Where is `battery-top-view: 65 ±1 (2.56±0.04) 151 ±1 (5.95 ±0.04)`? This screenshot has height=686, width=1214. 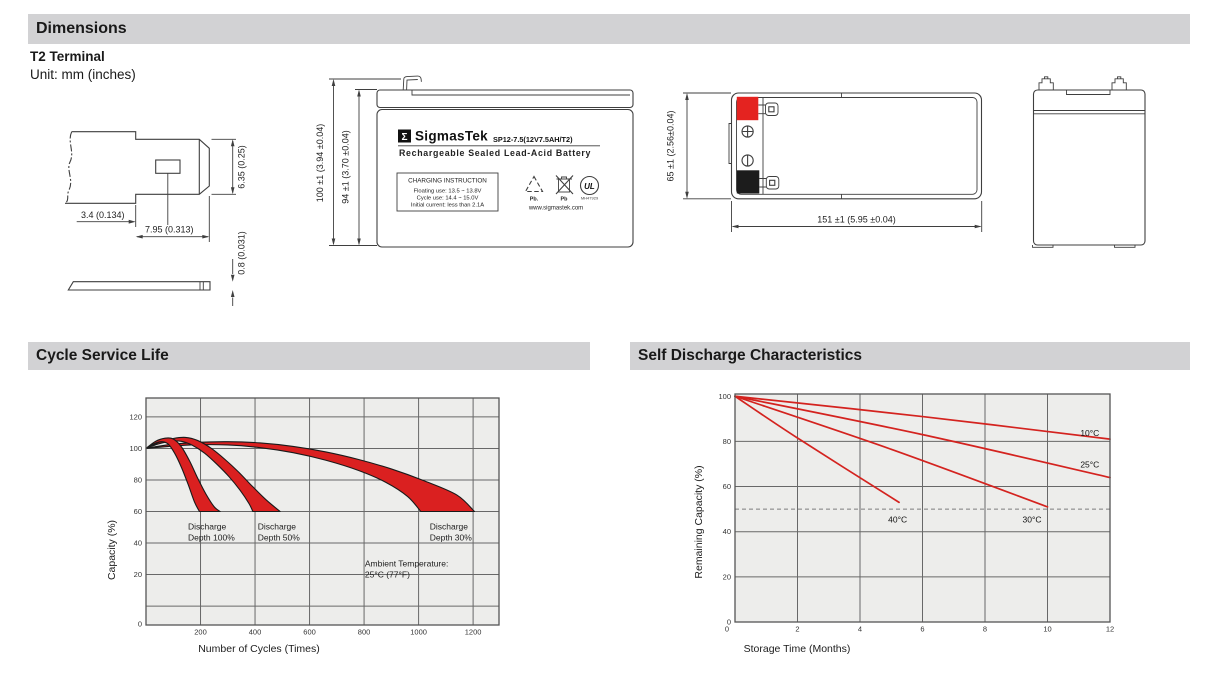 battery-top-view: 65 ±1 (2.56±0.04) 151 ±1 (5.95 ±0.04) is located at coordinates (824, 162).